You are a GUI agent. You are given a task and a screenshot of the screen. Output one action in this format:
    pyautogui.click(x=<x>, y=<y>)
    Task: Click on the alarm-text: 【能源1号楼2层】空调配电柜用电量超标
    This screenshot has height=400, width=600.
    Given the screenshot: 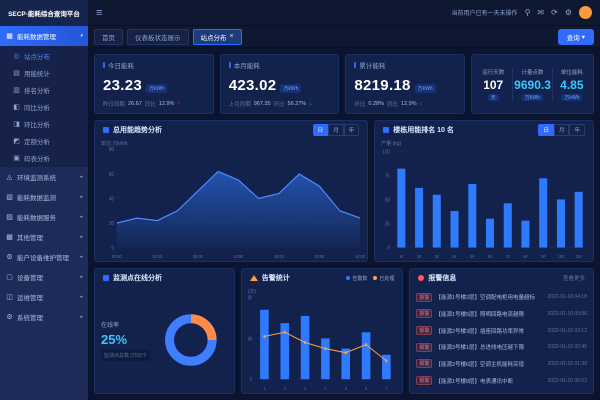 What is the action you would take?
    pyautogui.click(x=485, y=298)
    